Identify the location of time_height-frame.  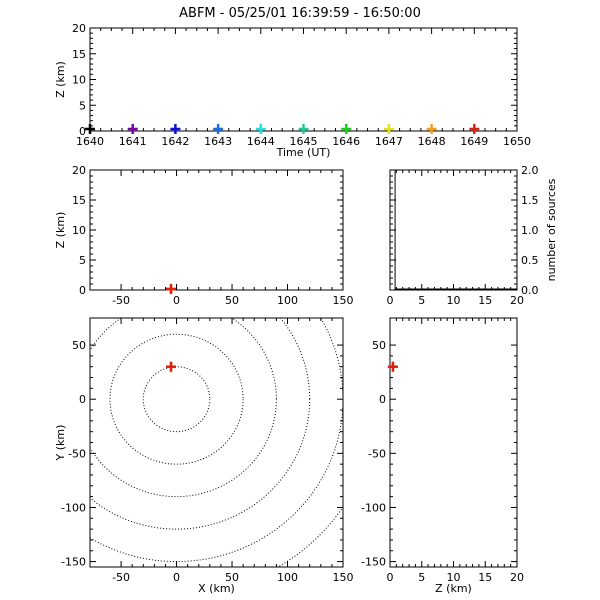
(303, 79).